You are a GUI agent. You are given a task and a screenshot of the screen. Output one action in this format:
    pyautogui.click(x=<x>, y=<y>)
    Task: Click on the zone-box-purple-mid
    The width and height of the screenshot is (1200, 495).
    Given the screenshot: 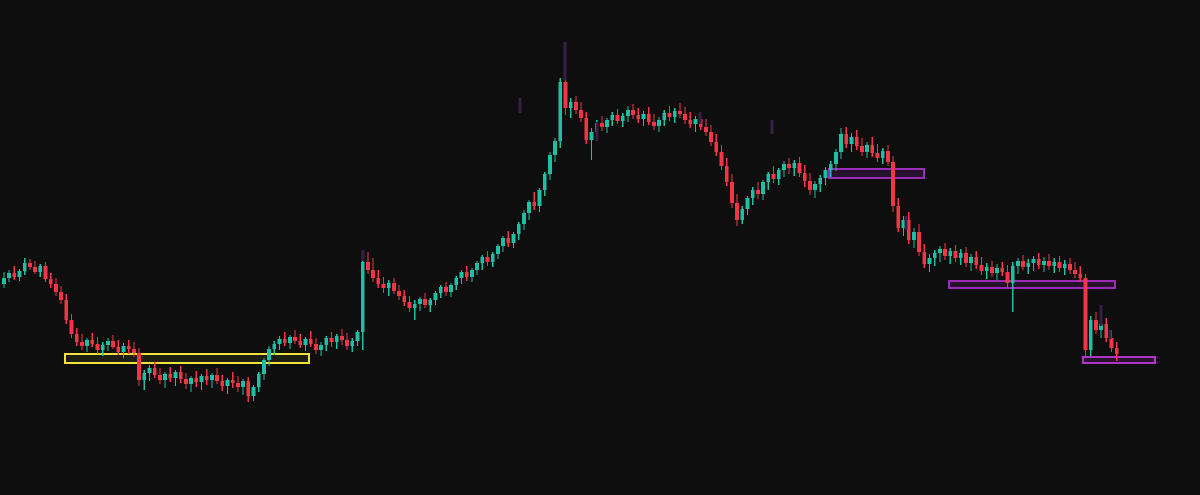 What is the action you would take?
    pyautogui.click(x=1032, y=284)
    